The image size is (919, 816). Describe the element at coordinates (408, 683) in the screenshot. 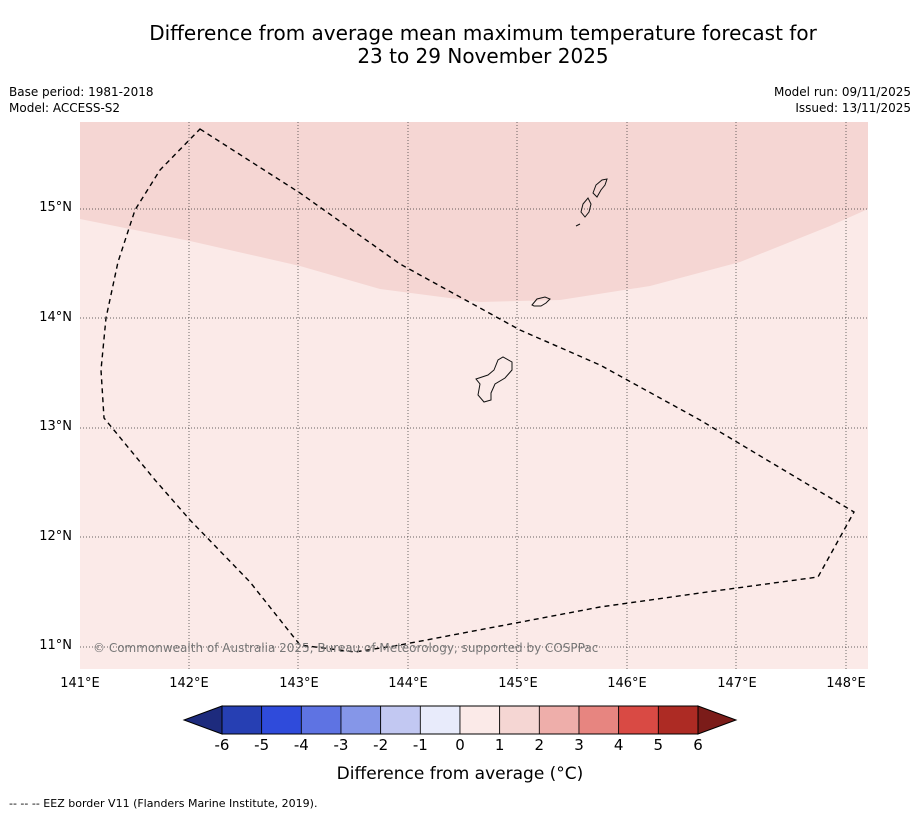

I see `lon-label-144: 144°E` at that location.